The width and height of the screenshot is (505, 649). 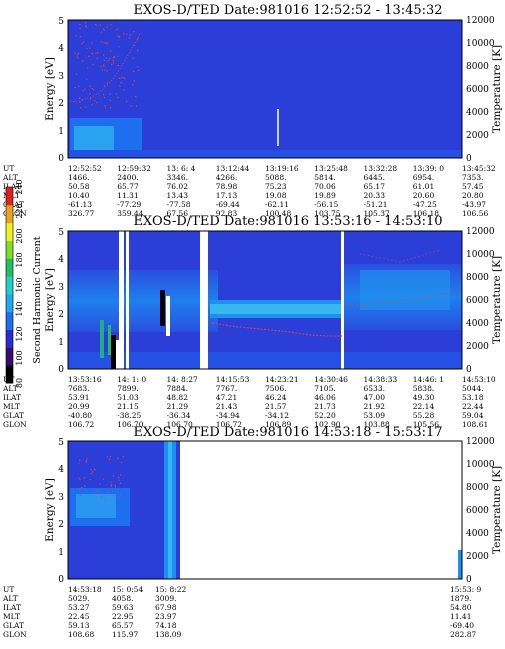 I want to click on panel-3-row-label-mlt: MLT, so click(x=11, y=616).